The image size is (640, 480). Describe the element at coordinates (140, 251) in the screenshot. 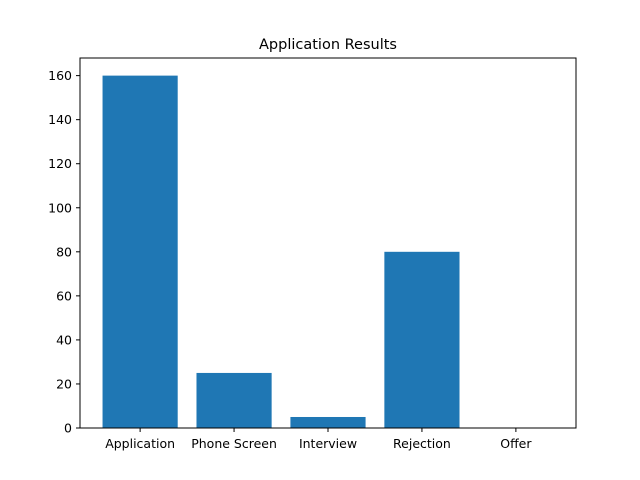

I see `bar-application` at that location.